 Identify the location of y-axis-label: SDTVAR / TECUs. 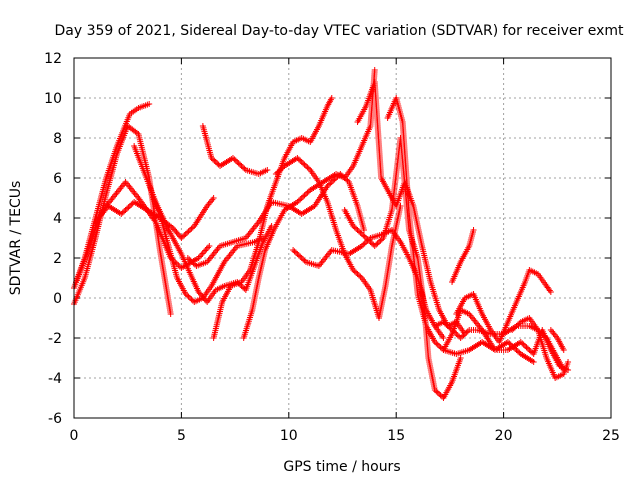
(16, 238).